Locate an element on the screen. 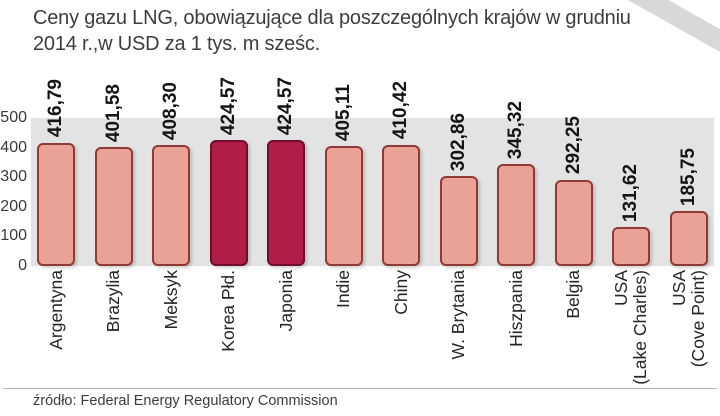  bar-column-12: 185,75 is located at coordinates (688, 192).